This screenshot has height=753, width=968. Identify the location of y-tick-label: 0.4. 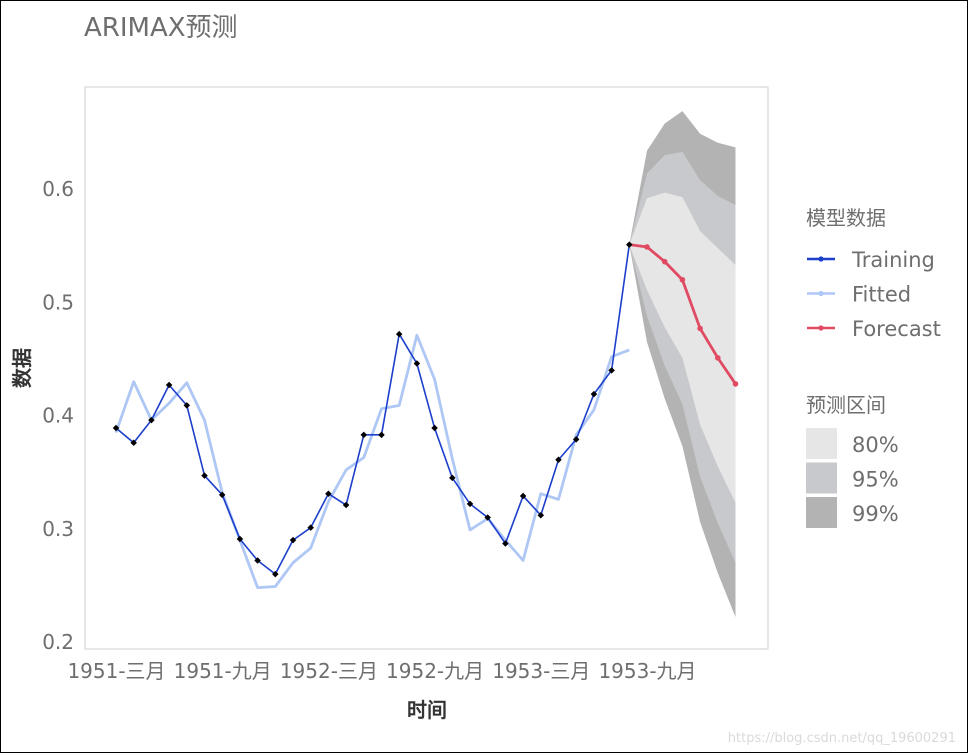
(58, 416).